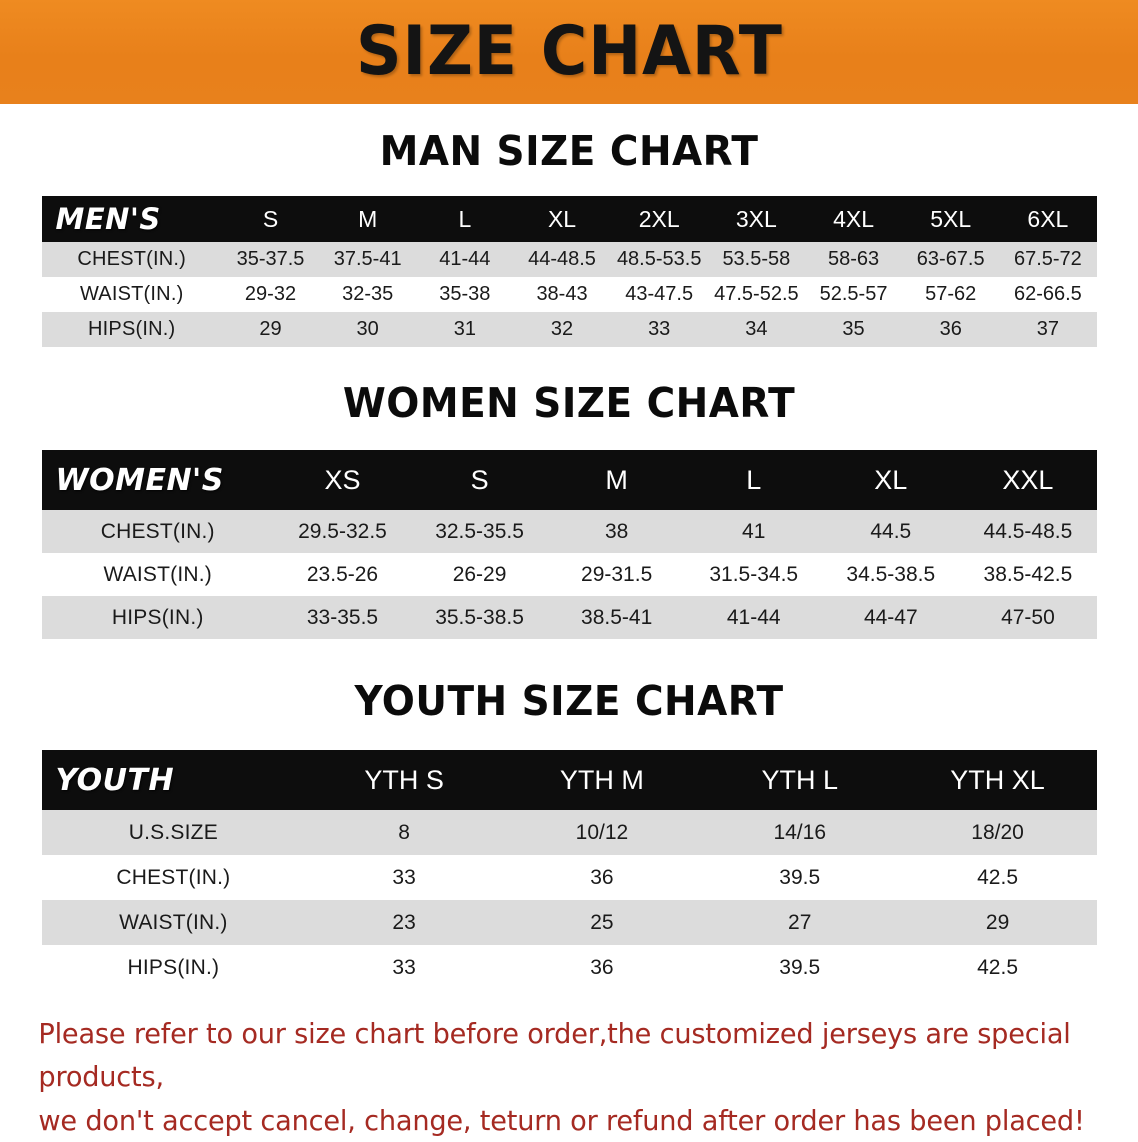 The image size is (1138, 1142). I want to click on youth-row-label: WAIST(IN.), so click(173, 922).